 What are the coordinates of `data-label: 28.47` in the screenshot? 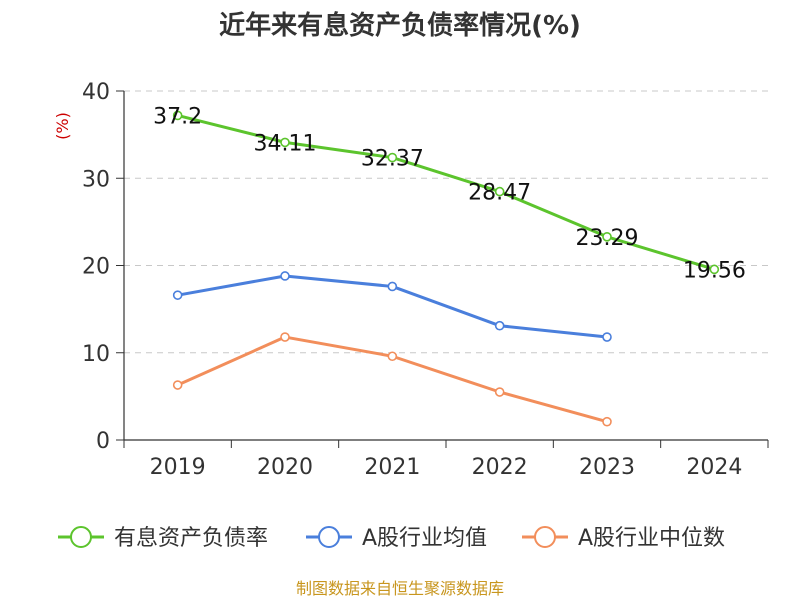 It's located at (499, 193).